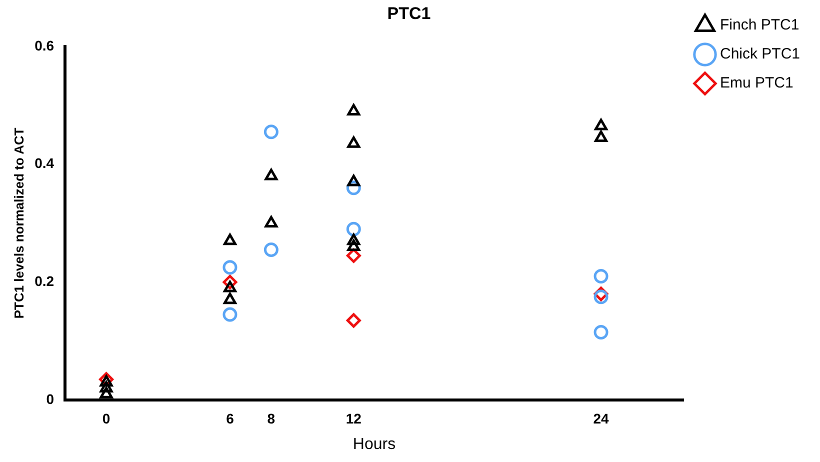  I want to click on y-tick-label: 0.2, so click(44, 280).